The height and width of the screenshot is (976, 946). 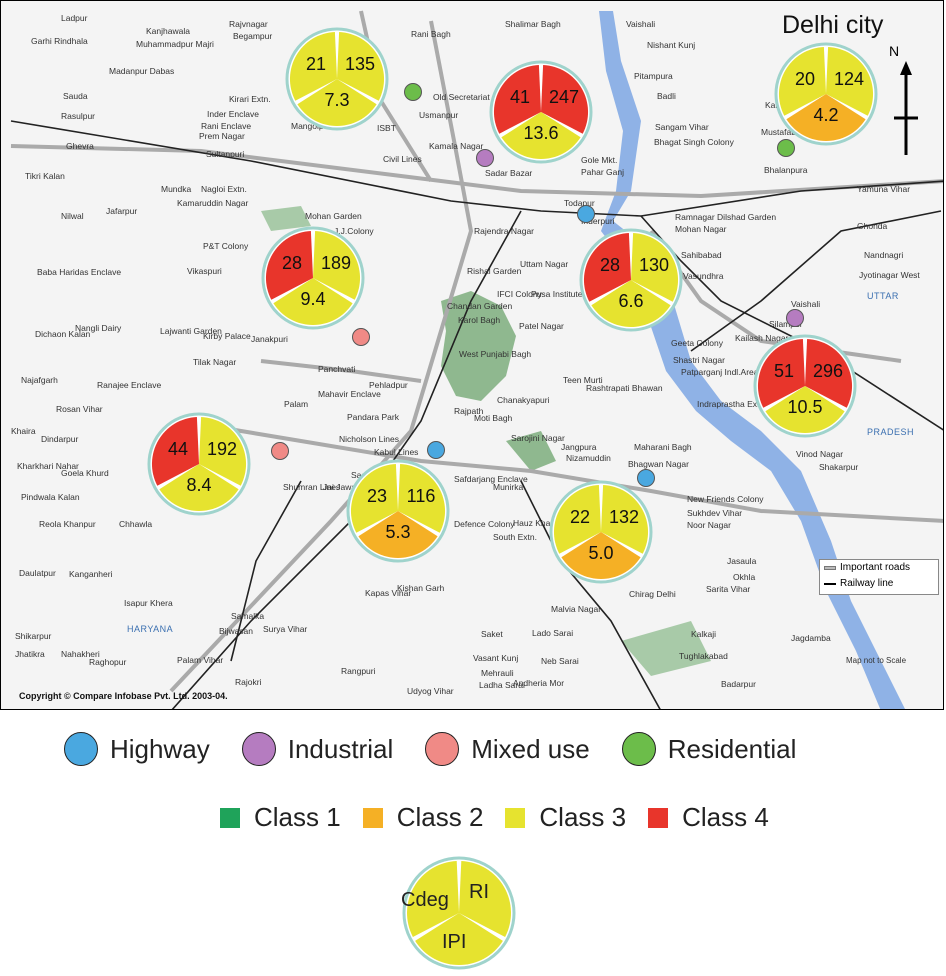 What do you see at coordinates (523, 400) in the screenshot?
I see `place-label: Chanakyapuri` at bounding box center [523, 400].